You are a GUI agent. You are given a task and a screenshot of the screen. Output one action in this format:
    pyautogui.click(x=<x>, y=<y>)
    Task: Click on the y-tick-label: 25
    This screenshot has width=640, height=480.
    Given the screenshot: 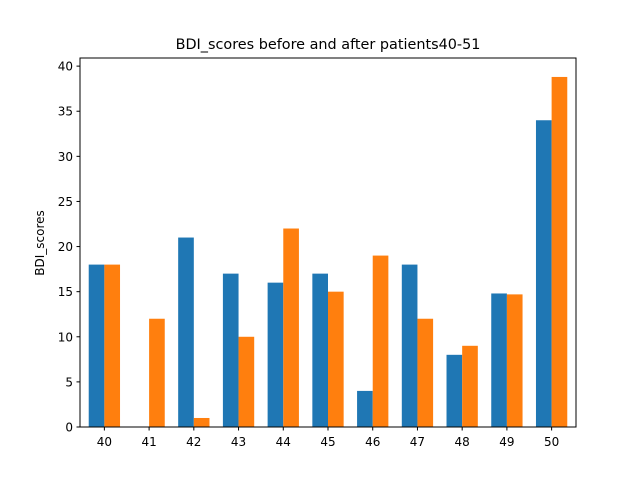 What is the action you would take?
    pyautogui.click(x=65, y=202)
    